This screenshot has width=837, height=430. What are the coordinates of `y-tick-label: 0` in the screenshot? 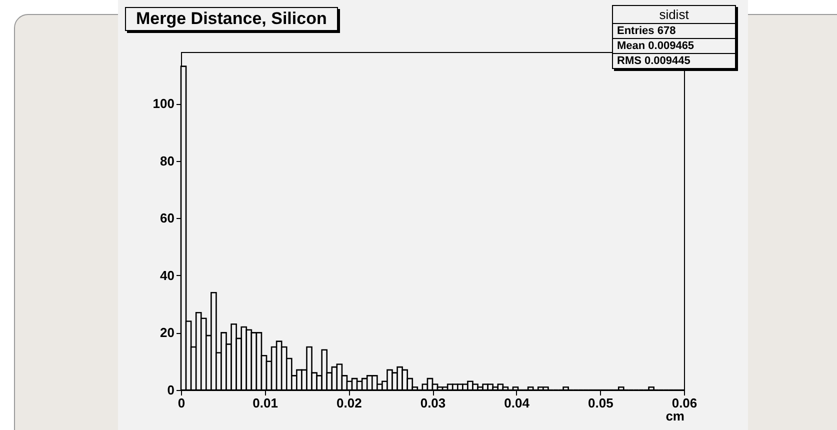 It's located at (170, 390).